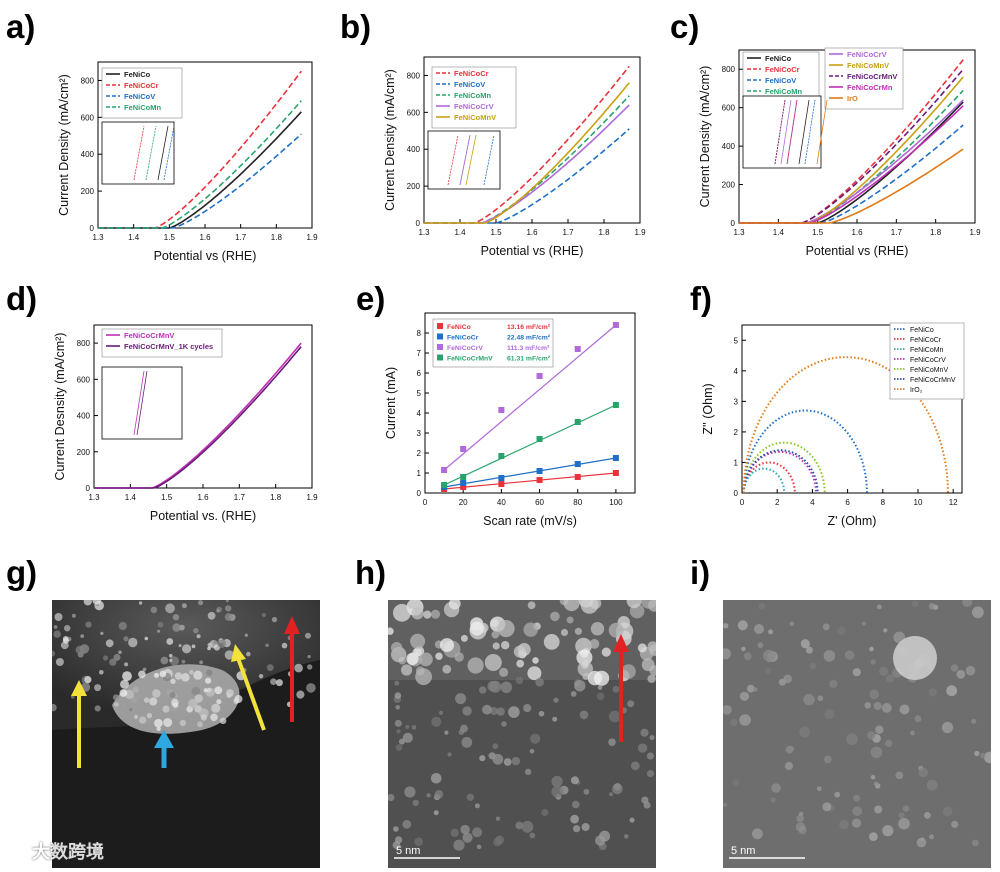  What do you see at coordinates (419, 353) in the screenshot?
I see `y-tick-label: 7` at bounding box center [419, 353].